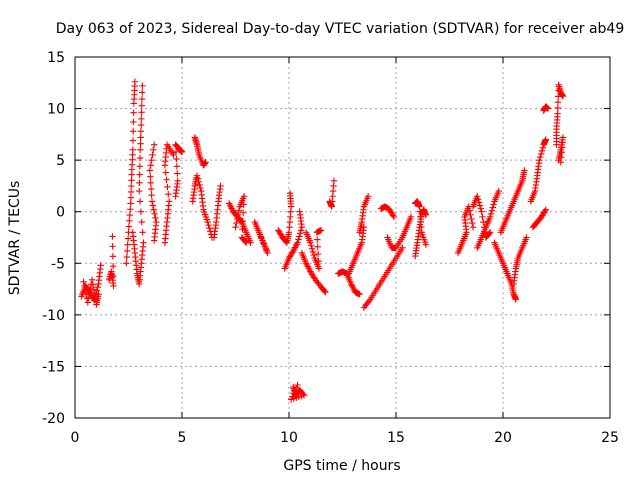  What do you see at coordinates (58, 264) in the screenshot?
I see `y-tick-label: -5` at bounding box center [58, 264].